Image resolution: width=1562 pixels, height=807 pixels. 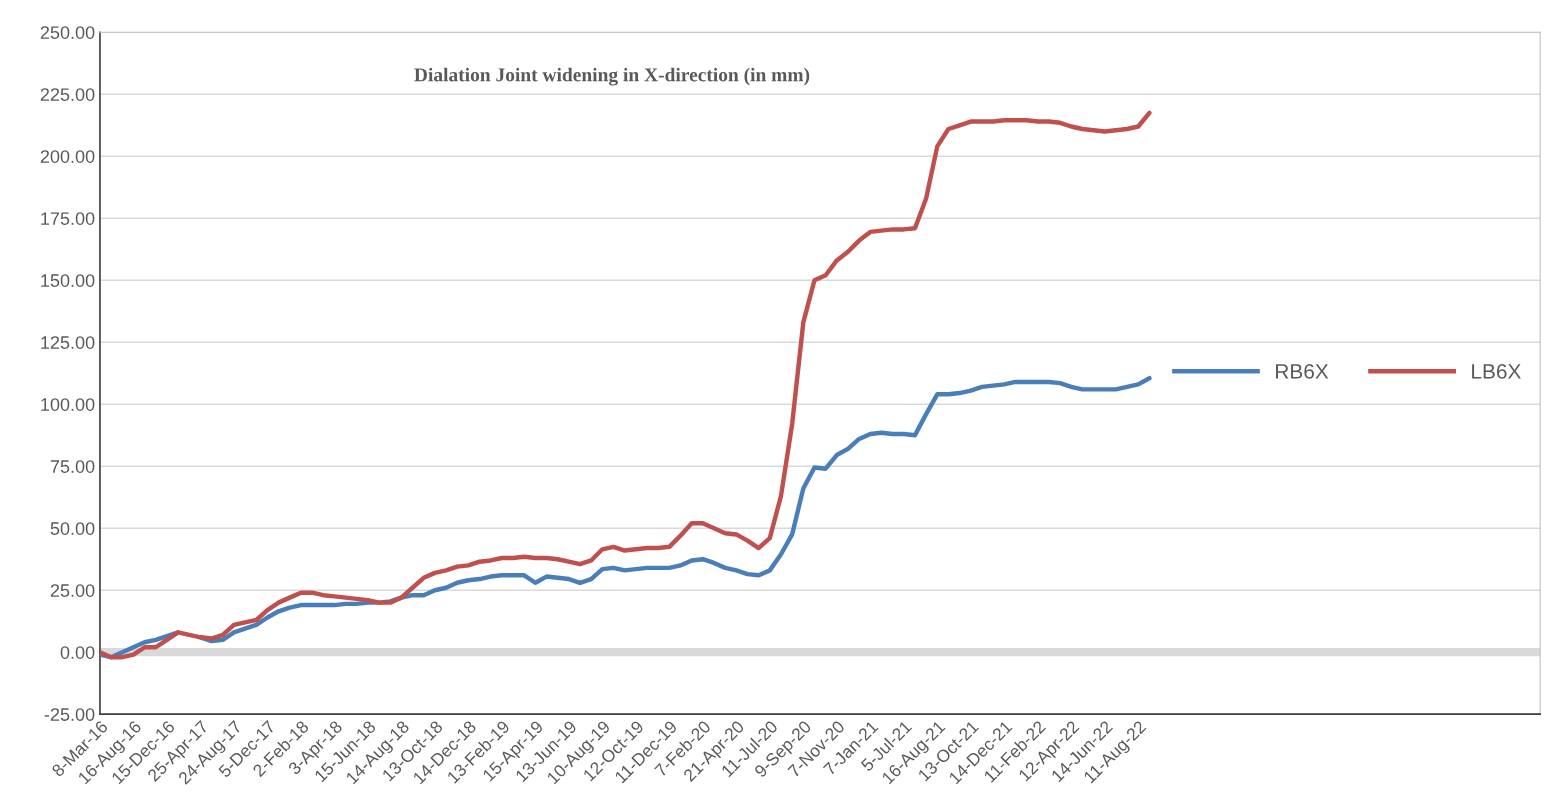 What do you see at coordinates (77, 652) in the screenshot?
I see `y-tick-label: 0.00` at bounding box center [77, 652].